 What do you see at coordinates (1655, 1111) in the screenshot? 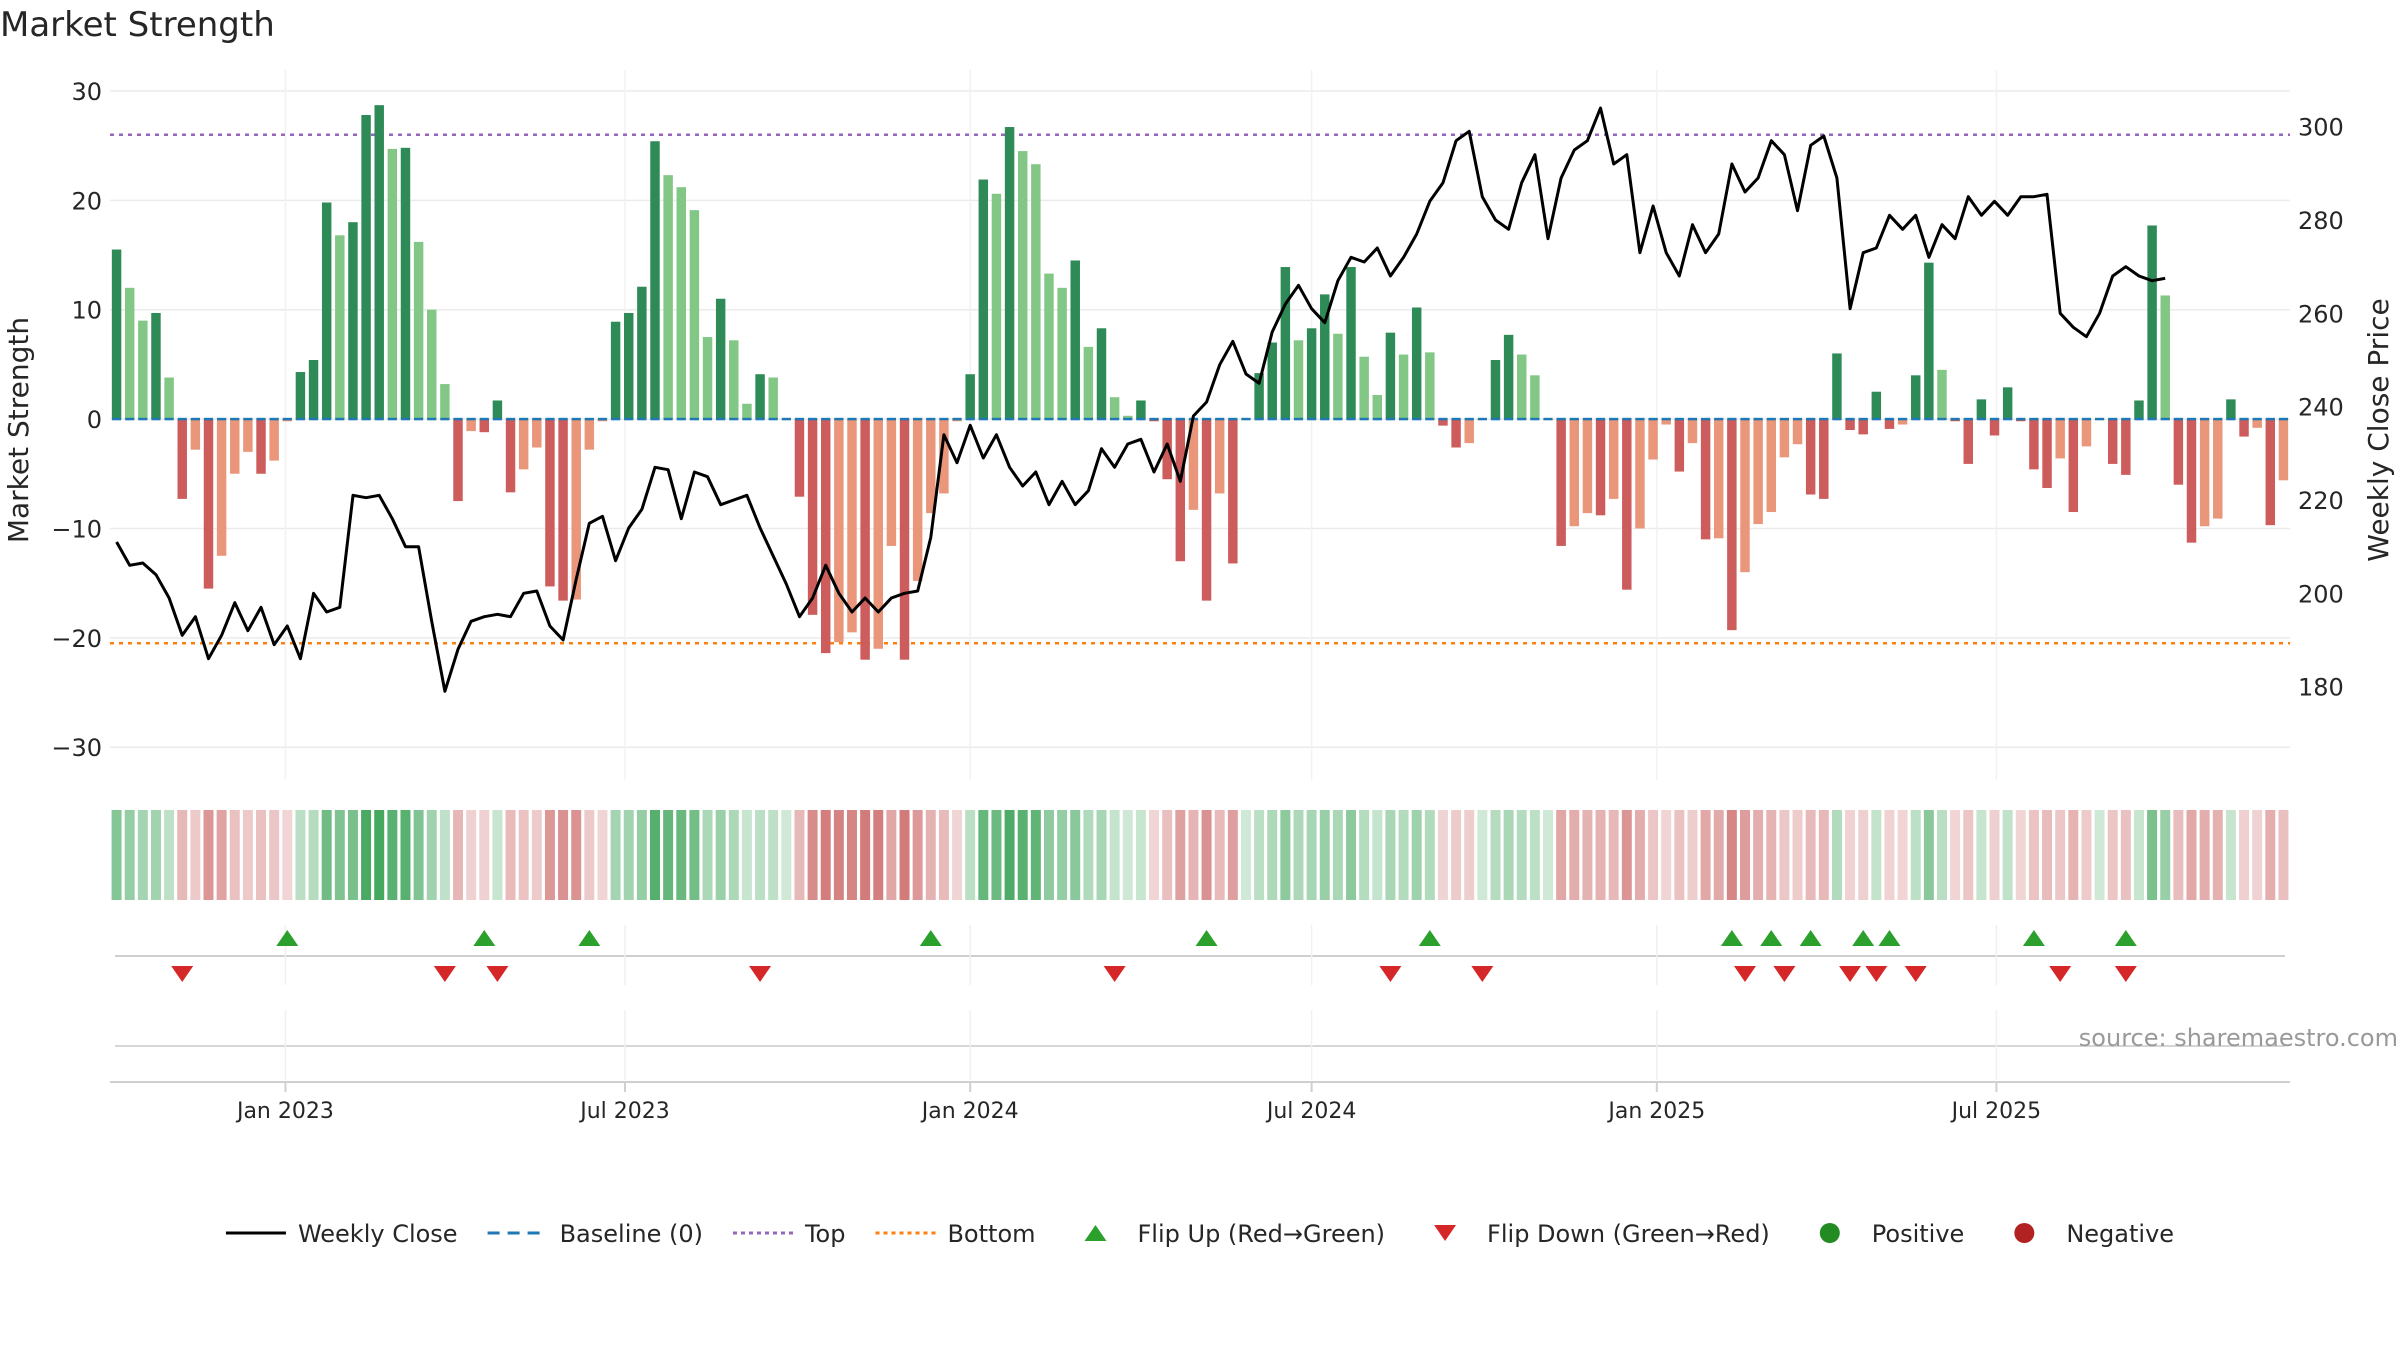
I see `x-tick-label: Jan 2025` at bounding box center [1655, 1111].